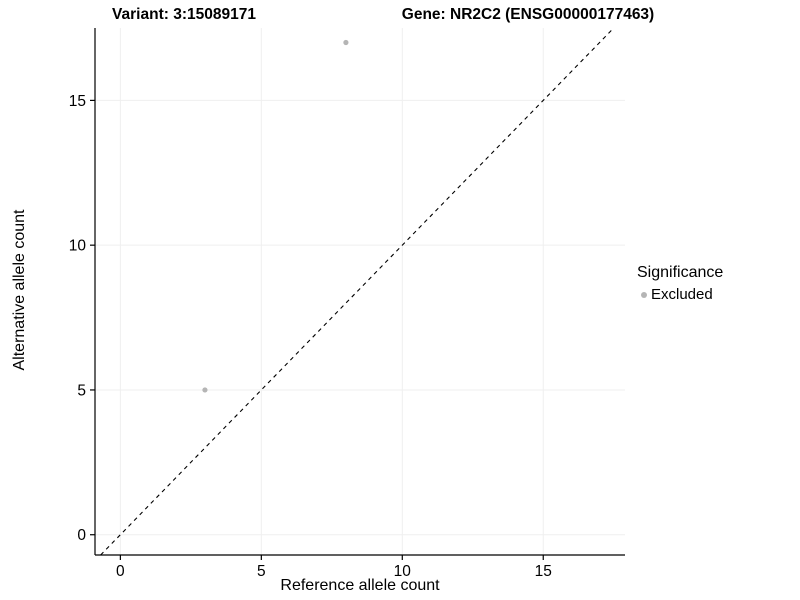 The height and width of the screenshot is (600, 800). I want to click on legend: Significance Excluded, so click(680, 283).